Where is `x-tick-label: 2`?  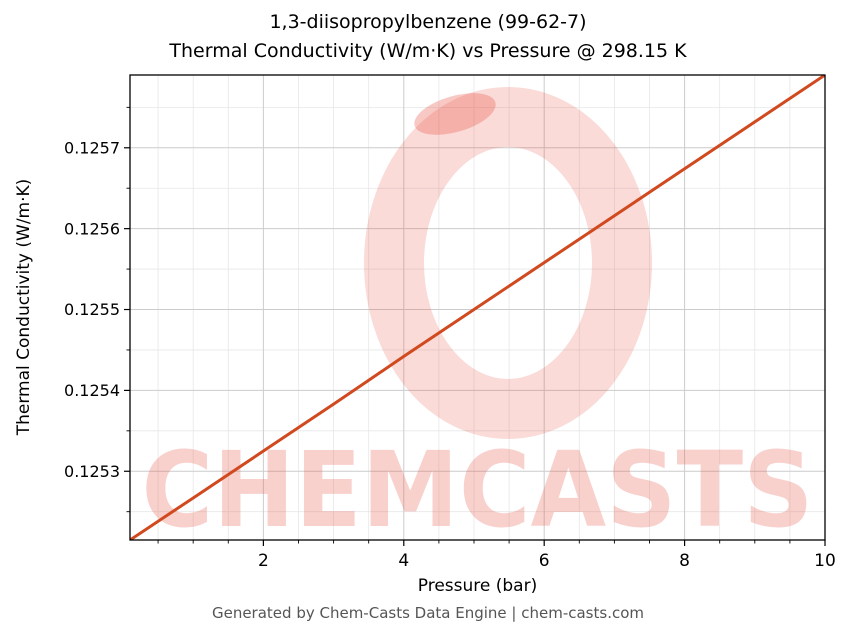
x-tick-label: 2 is located at coordinates (263, 561).